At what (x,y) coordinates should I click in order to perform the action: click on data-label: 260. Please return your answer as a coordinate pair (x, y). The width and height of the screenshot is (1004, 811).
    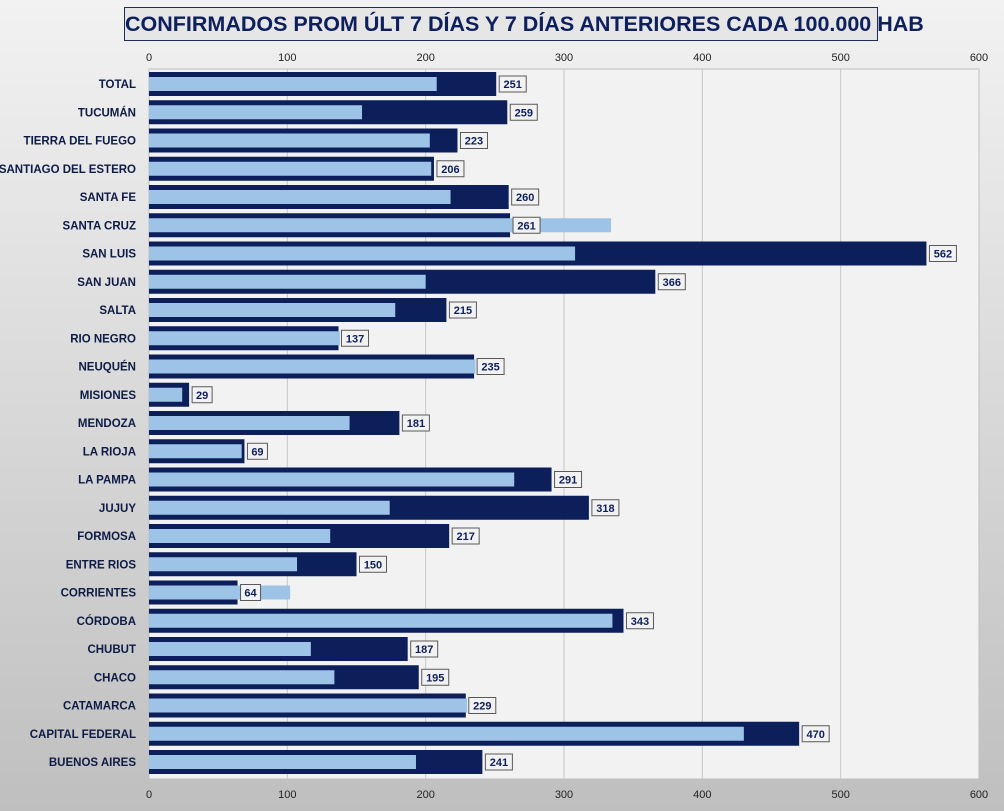
    Looking at the image, I should click on (525, 198).